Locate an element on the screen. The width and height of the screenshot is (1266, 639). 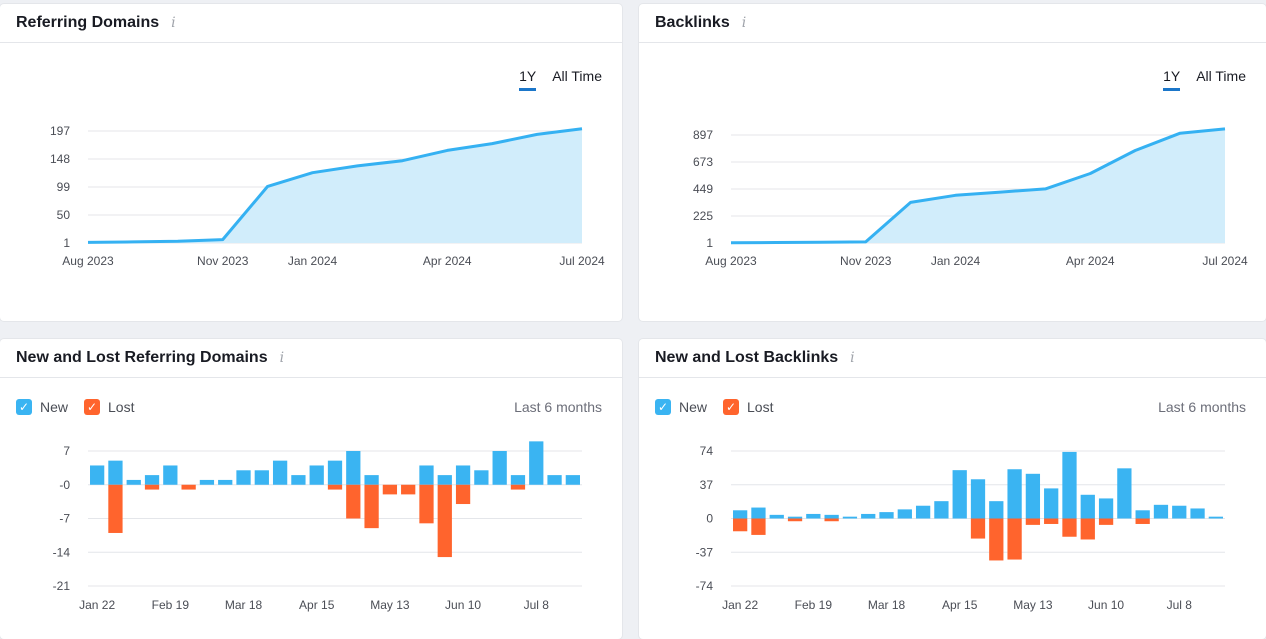
y-tick-label: 37 is located at coordinates (707, 485).